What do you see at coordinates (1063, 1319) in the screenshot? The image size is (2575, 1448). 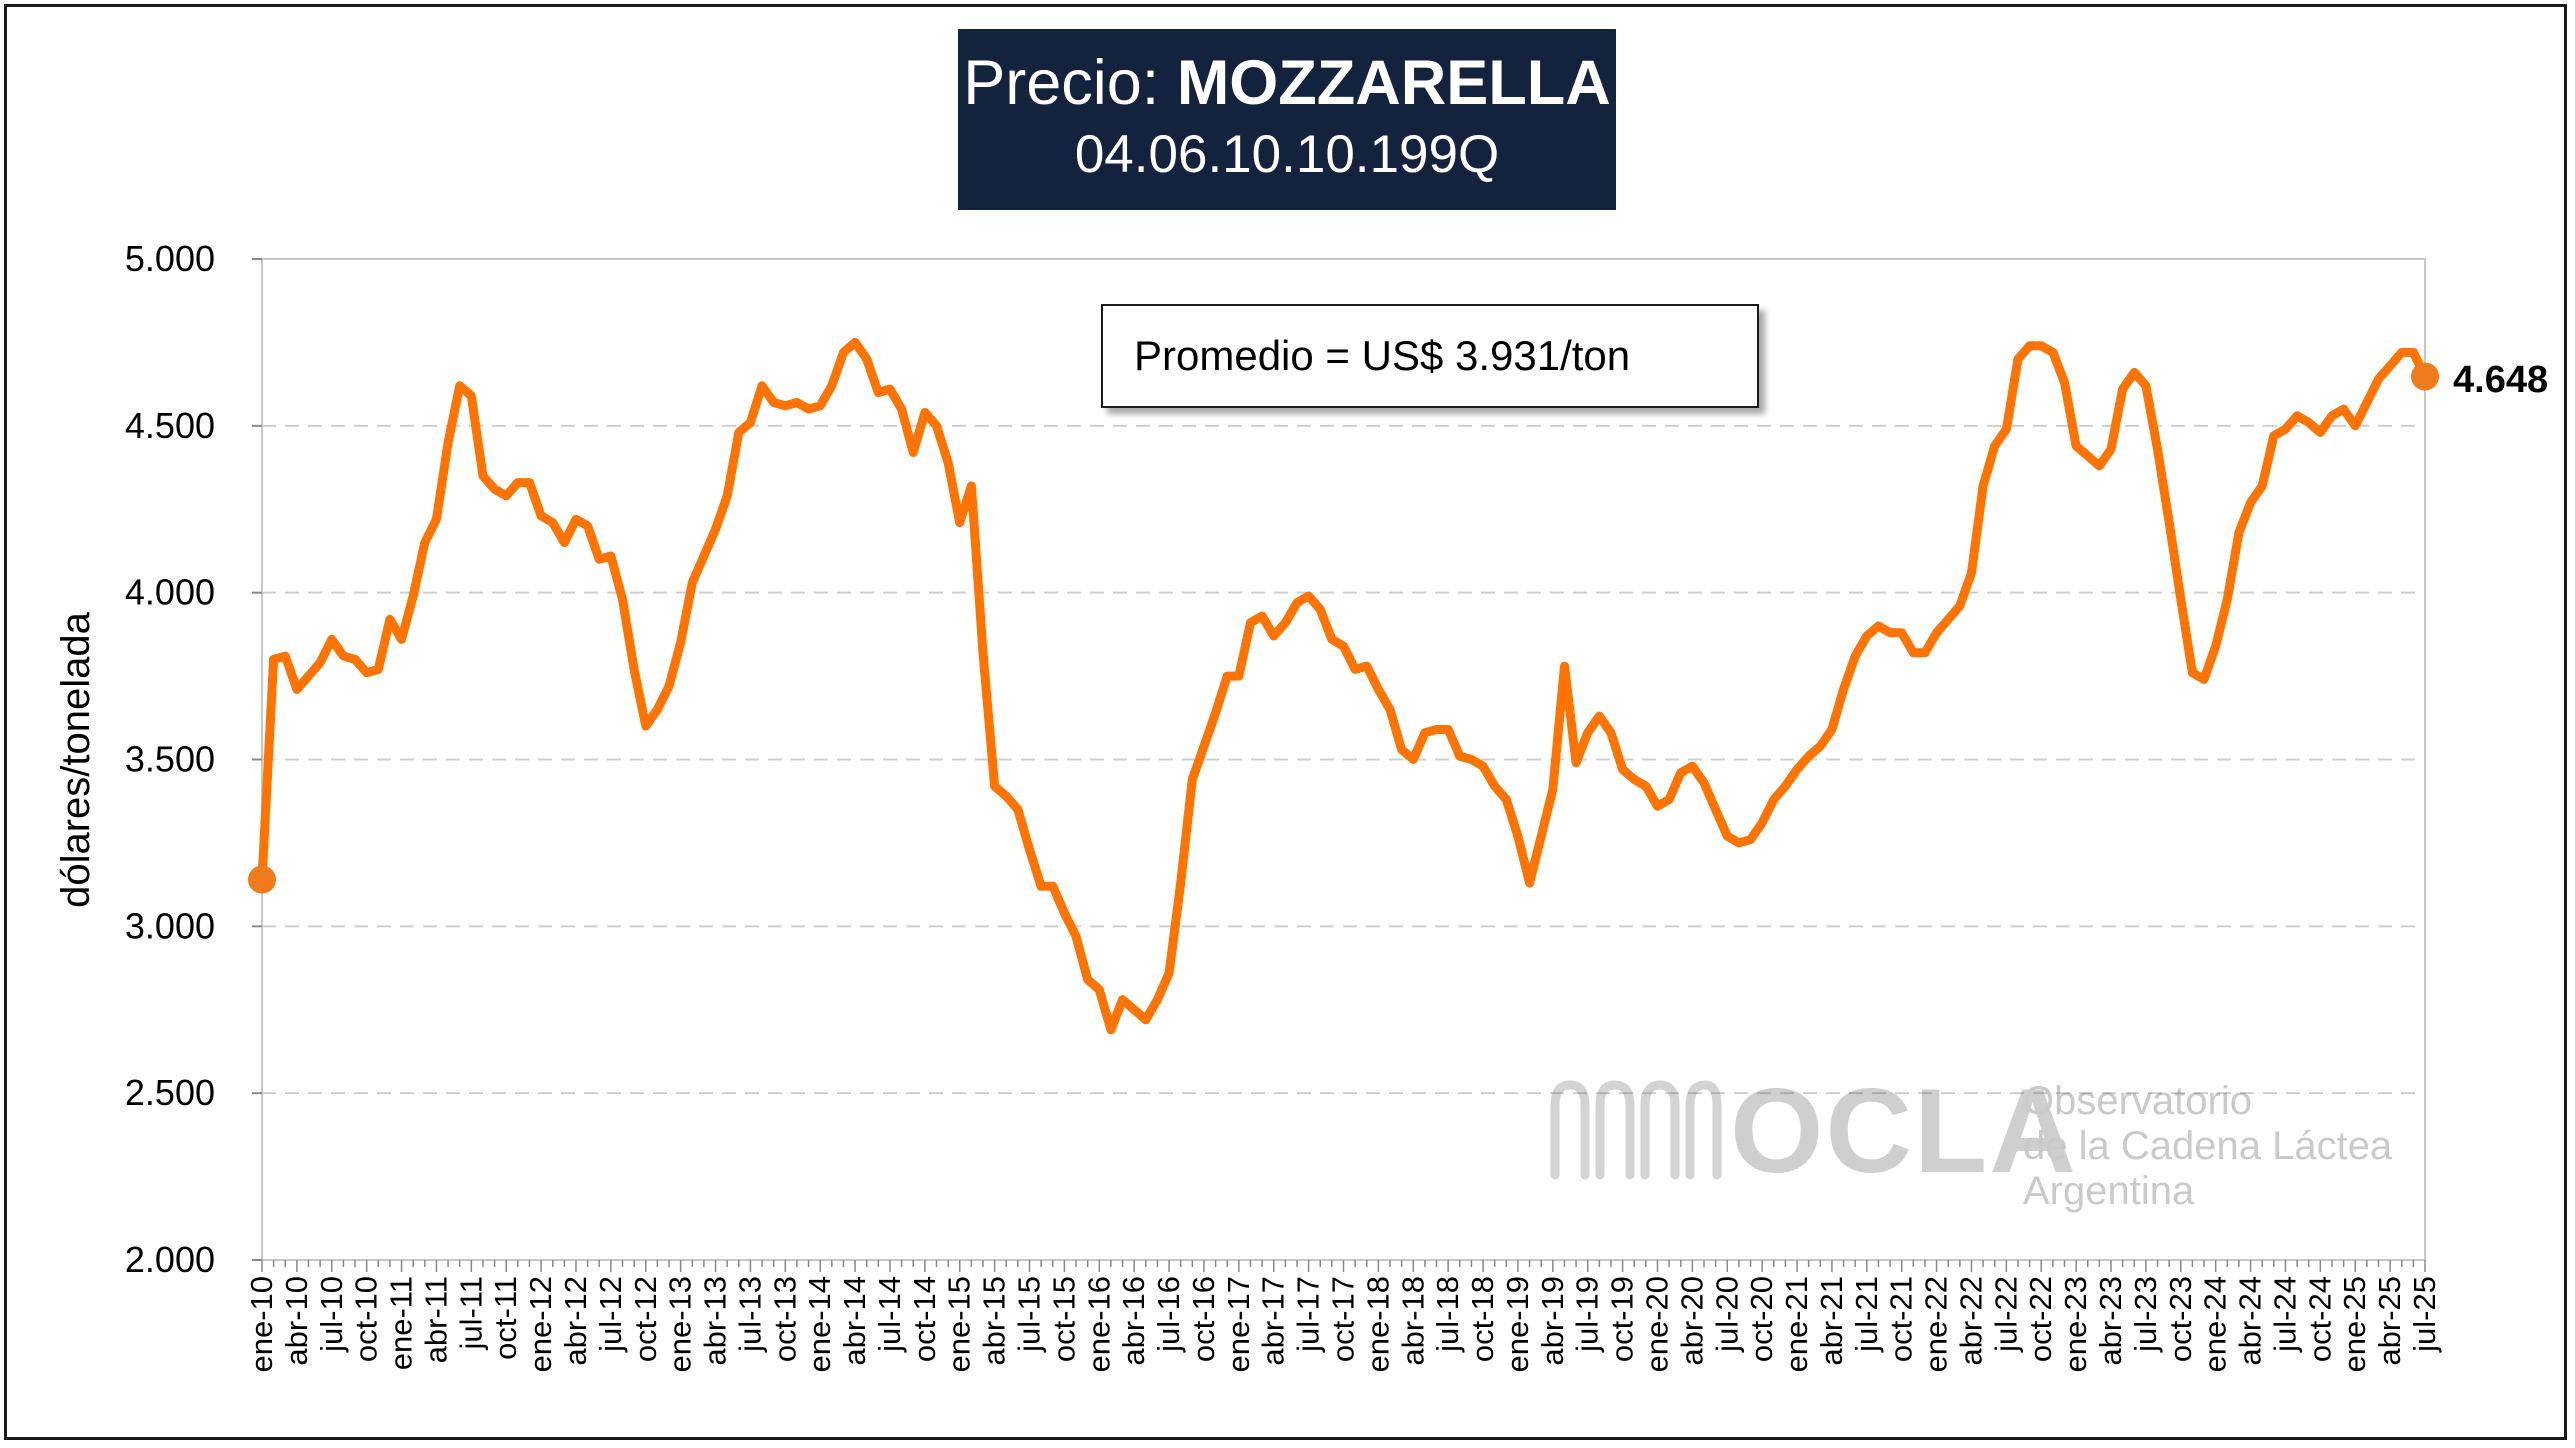 I see `x-tick-label: oct-15` at bounding box center [1063, 1319].